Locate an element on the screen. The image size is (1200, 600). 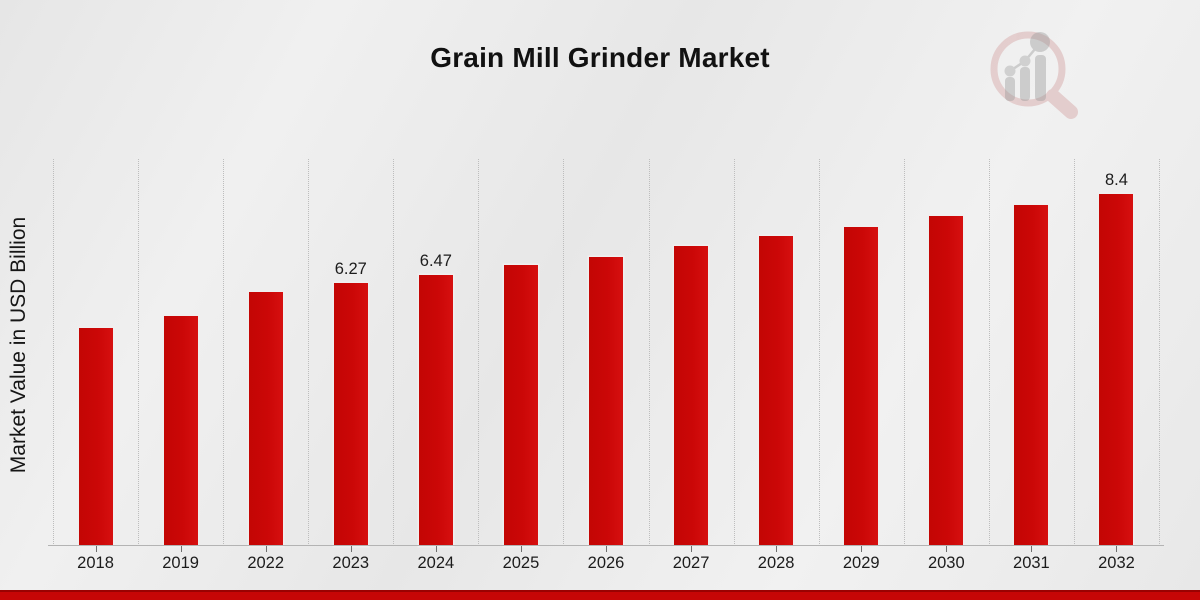
x-tick-label-2022: 2022 is located at coordinates (266, 563).